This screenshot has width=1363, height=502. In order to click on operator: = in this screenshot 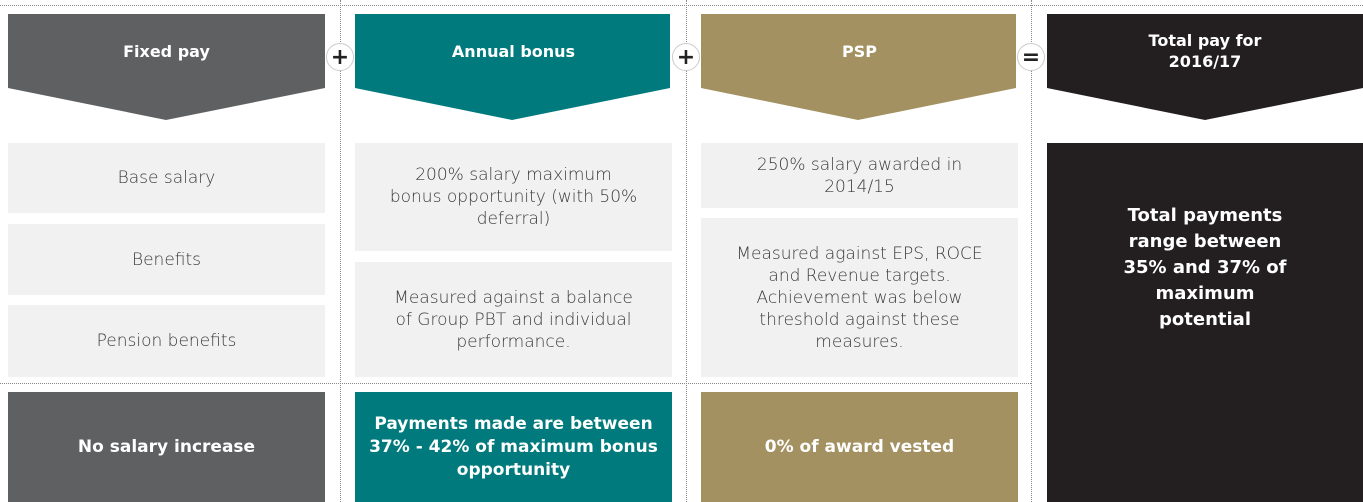, I will do `click(1031, 57)`.